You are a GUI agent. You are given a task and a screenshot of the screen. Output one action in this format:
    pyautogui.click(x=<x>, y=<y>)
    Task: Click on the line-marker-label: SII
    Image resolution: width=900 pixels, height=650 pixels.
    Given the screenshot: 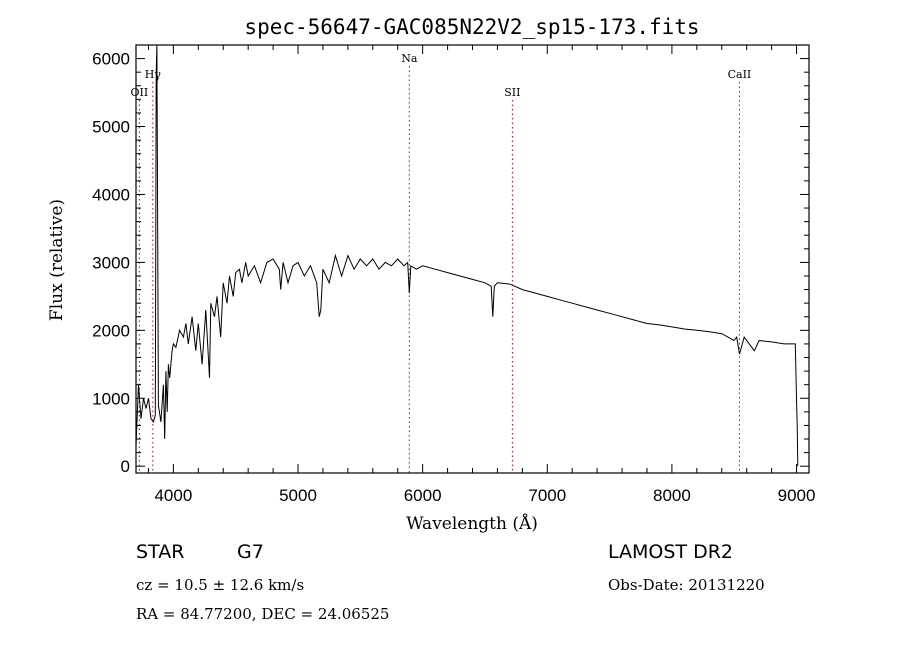 What is the action you would take?
    pyautogui.click(x=512, y=92)
    